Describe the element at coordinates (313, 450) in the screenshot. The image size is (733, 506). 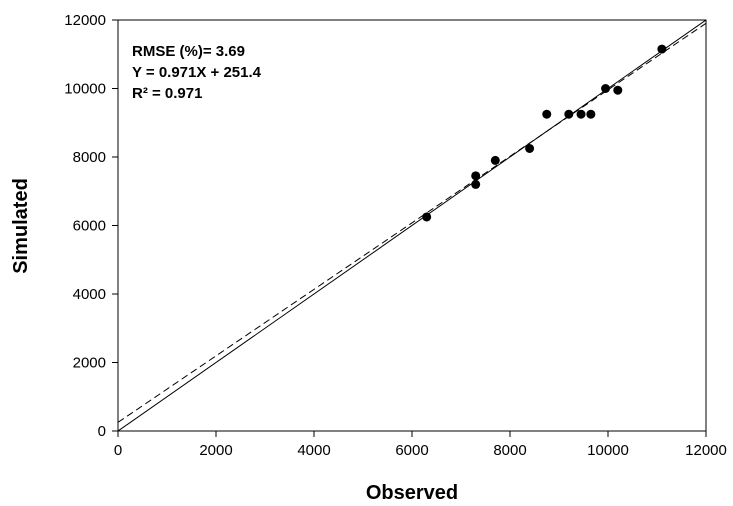
I see `x-tick-label: 4000` at that location.